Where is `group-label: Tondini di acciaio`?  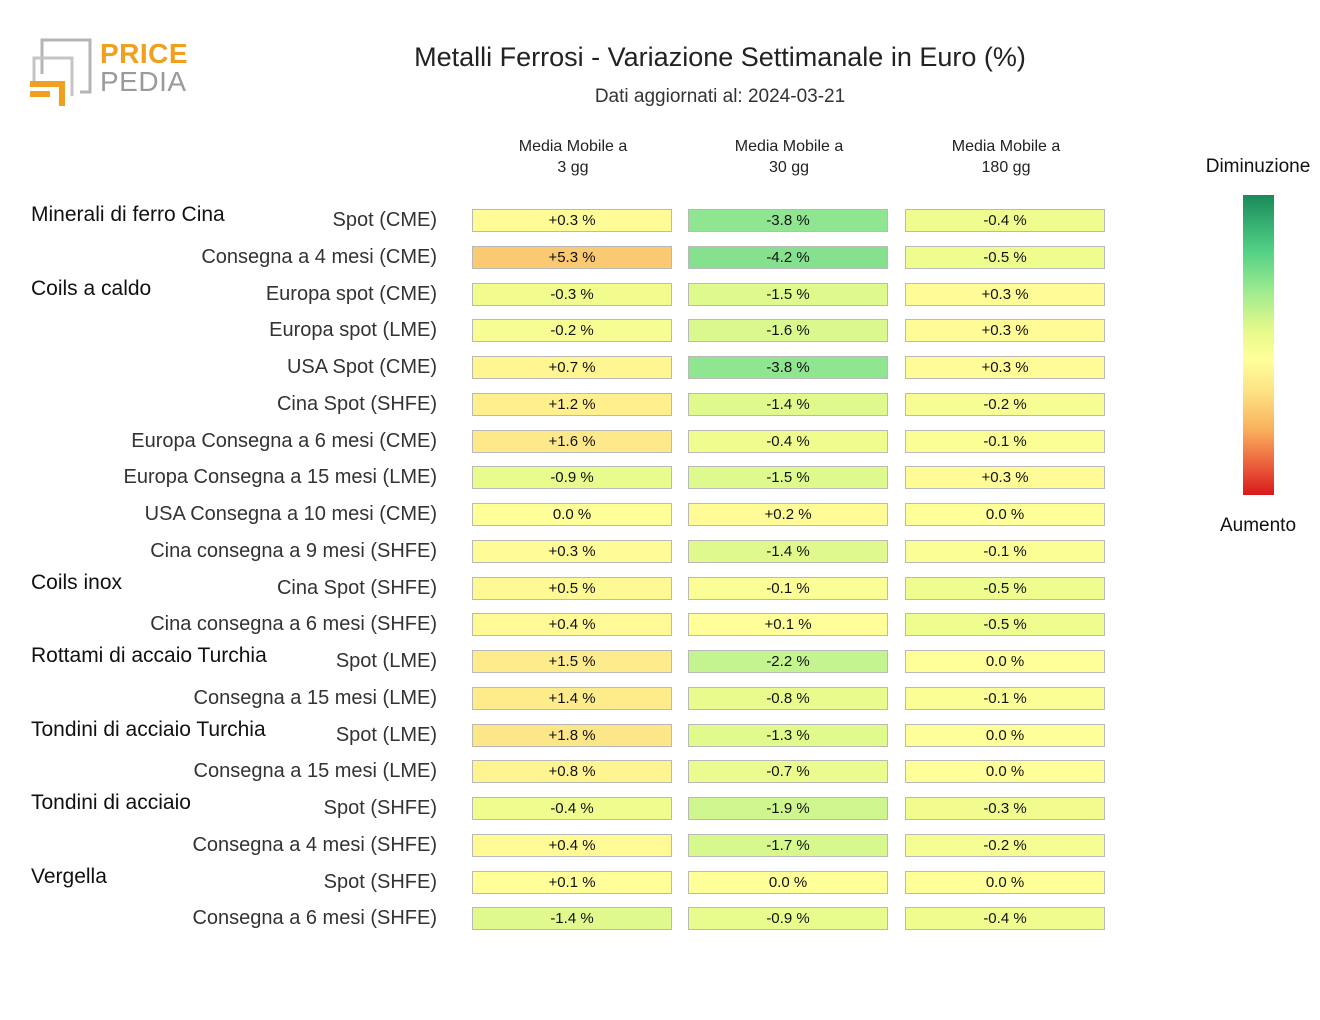 group-label: Tondini di acciaio is located at coordinates (111, 802).